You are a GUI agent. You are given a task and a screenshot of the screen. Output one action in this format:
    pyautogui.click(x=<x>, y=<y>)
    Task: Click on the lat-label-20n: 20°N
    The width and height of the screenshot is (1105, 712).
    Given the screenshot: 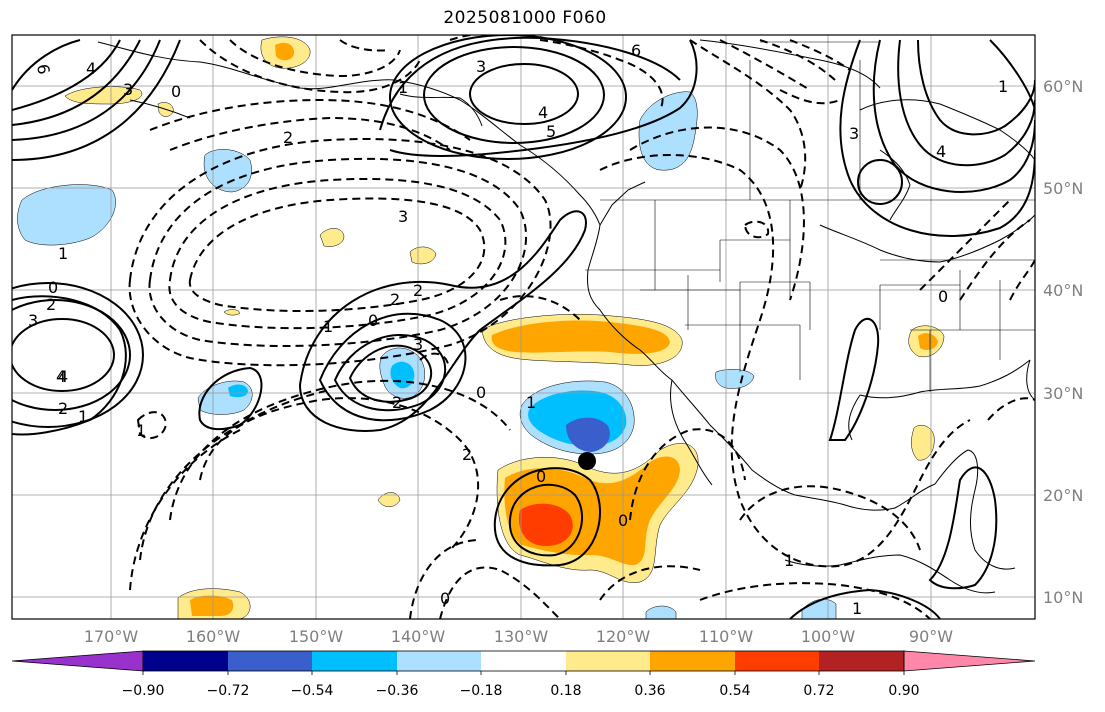 What is the action you would take?
    pyautogui.click(x=1063, y=495)
    